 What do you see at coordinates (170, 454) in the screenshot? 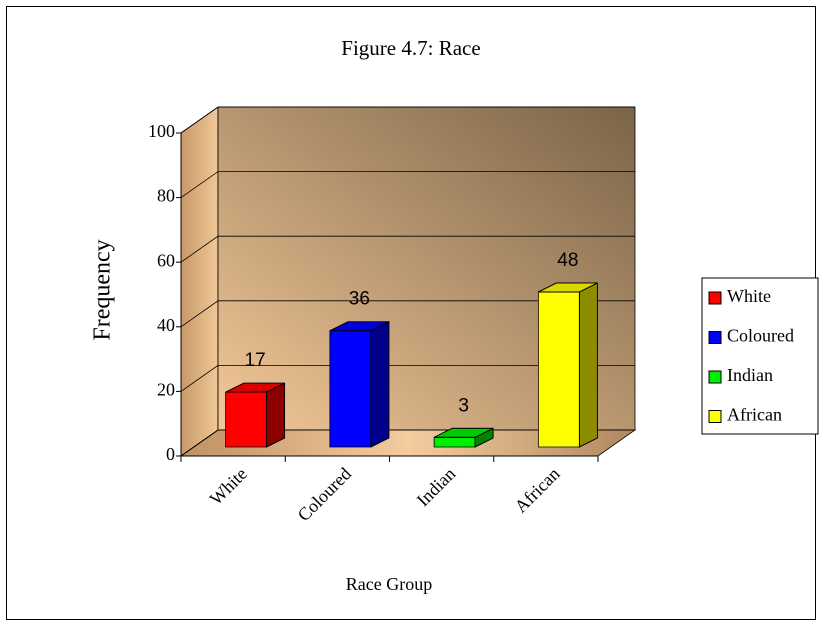
I see `y-tick-label: 0` at bounding box center [170, 454].